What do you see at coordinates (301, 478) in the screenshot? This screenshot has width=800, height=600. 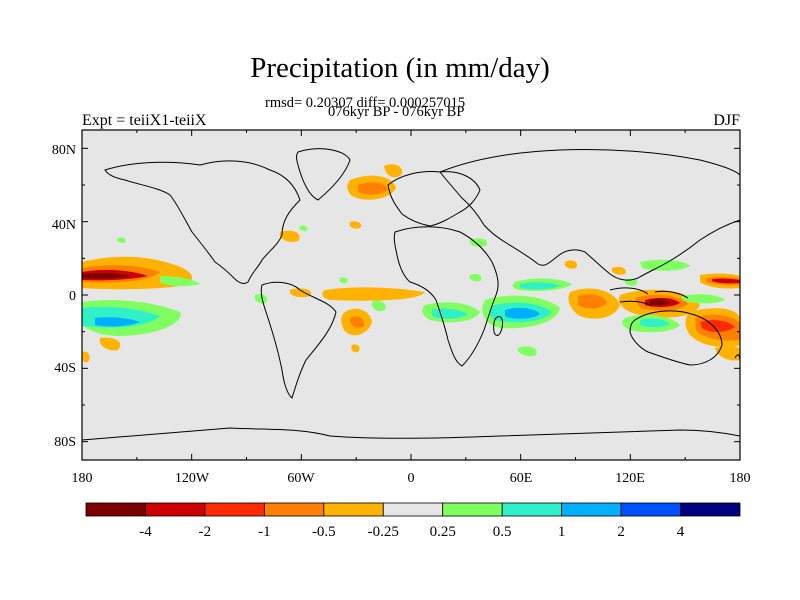 I see `lon-tick-label: 60W` at bounding box center [301, 478].